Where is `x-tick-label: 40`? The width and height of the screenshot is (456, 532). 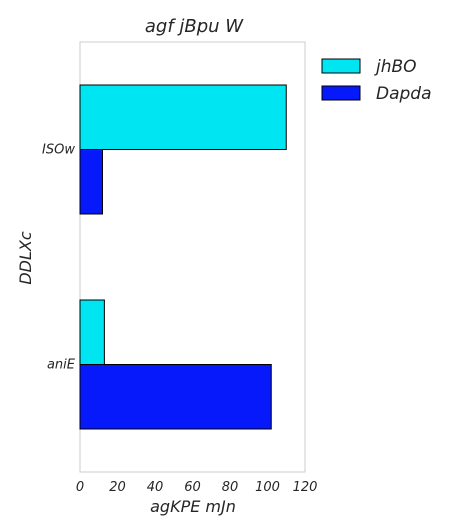 x-tick-label: 40 is located at coordinates (155, 487).